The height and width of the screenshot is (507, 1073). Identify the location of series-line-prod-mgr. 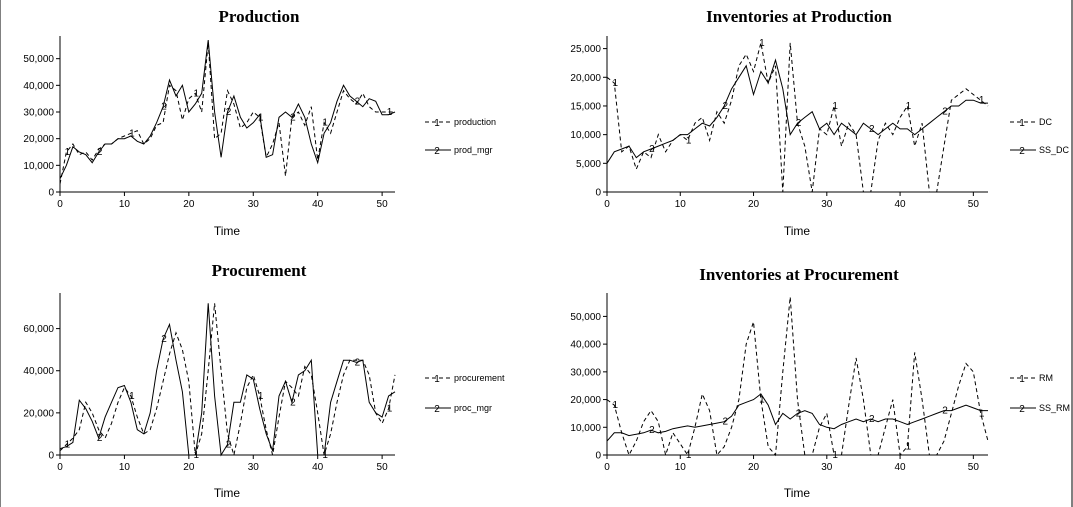
(227, 109).